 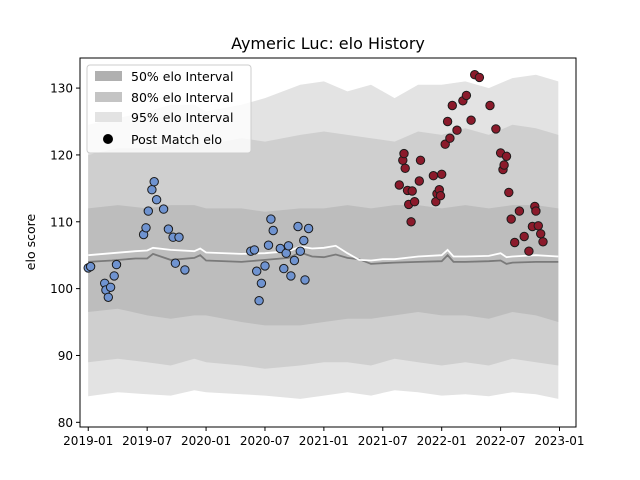 What do you see at coordinates (61, 155) in the screenshot?
I see `y-tick-label: 120` at bounding box center [61, 155].